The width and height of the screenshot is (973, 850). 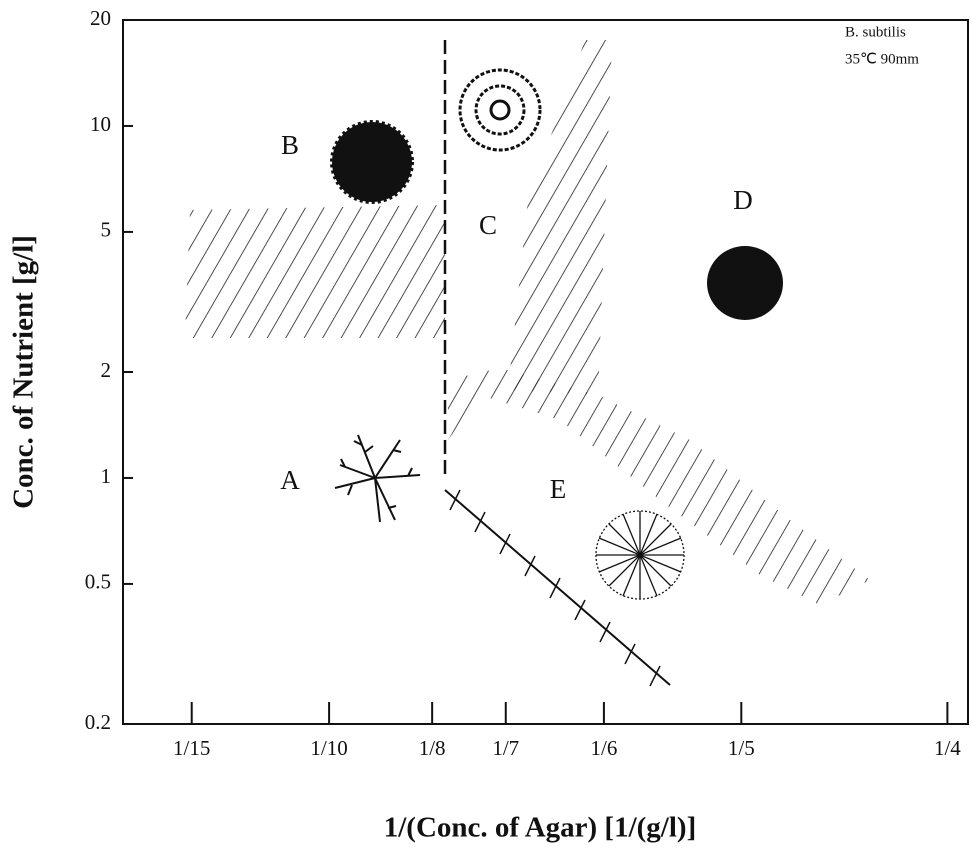 I want to click on boundary-crosses, so click(x=555, y=588).